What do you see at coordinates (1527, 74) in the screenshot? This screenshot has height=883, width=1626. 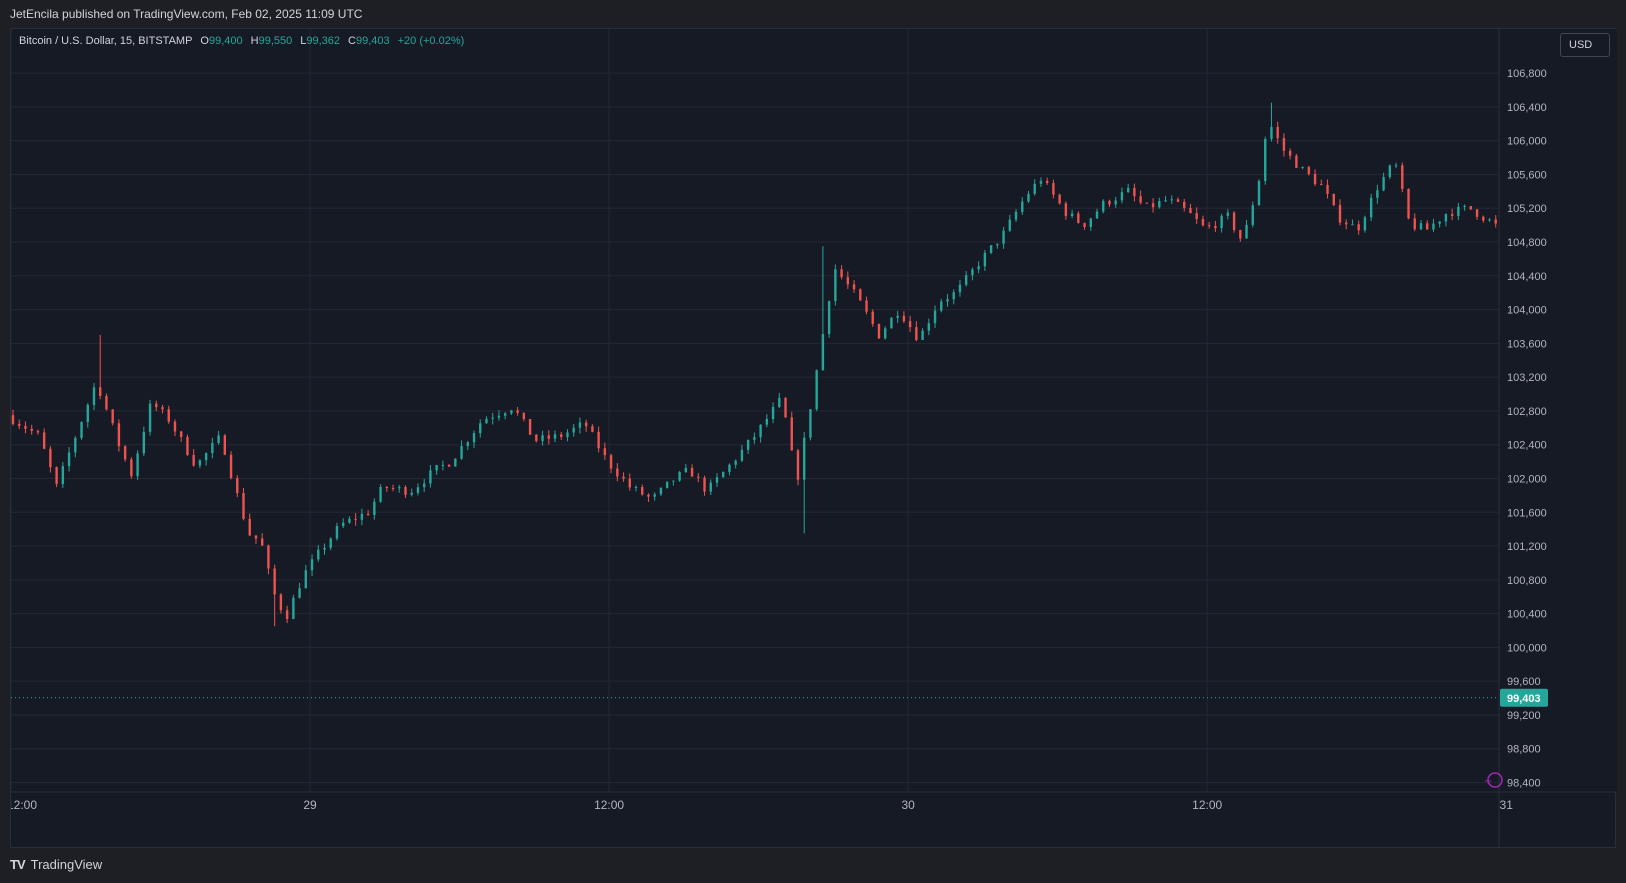 I see `price-tick-label: 106,800` at bounding box center [1527, 74].